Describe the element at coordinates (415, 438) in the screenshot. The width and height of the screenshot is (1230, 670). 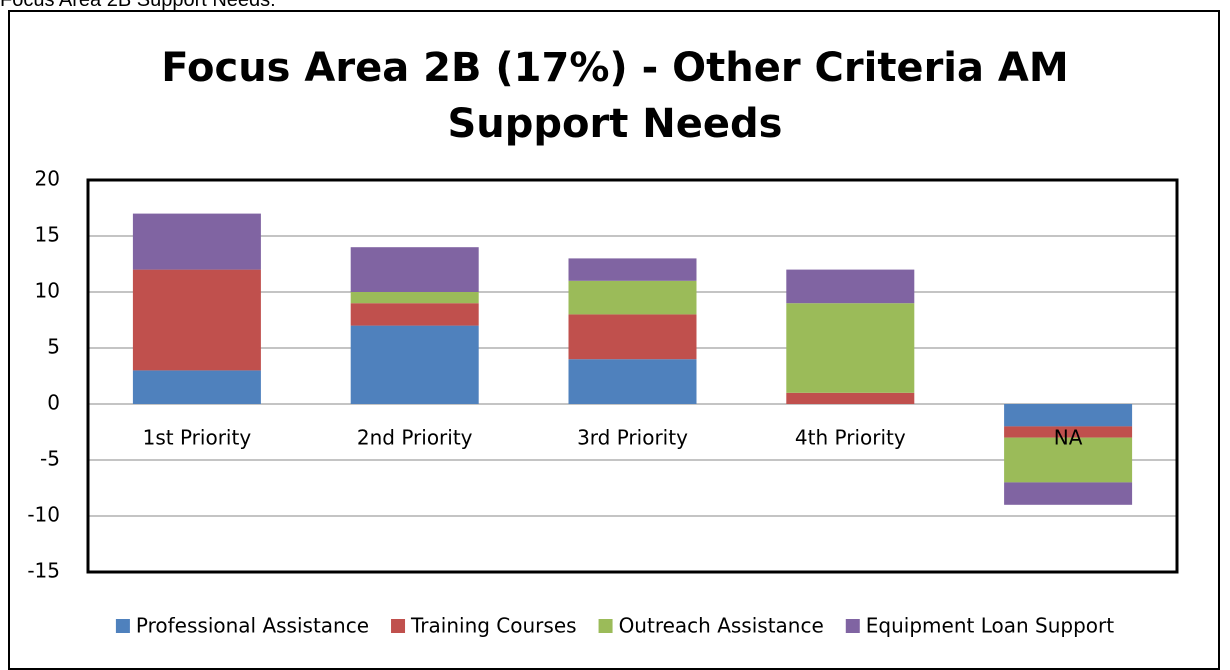
I see `x-tick-label: 2nd Priority` at that location.